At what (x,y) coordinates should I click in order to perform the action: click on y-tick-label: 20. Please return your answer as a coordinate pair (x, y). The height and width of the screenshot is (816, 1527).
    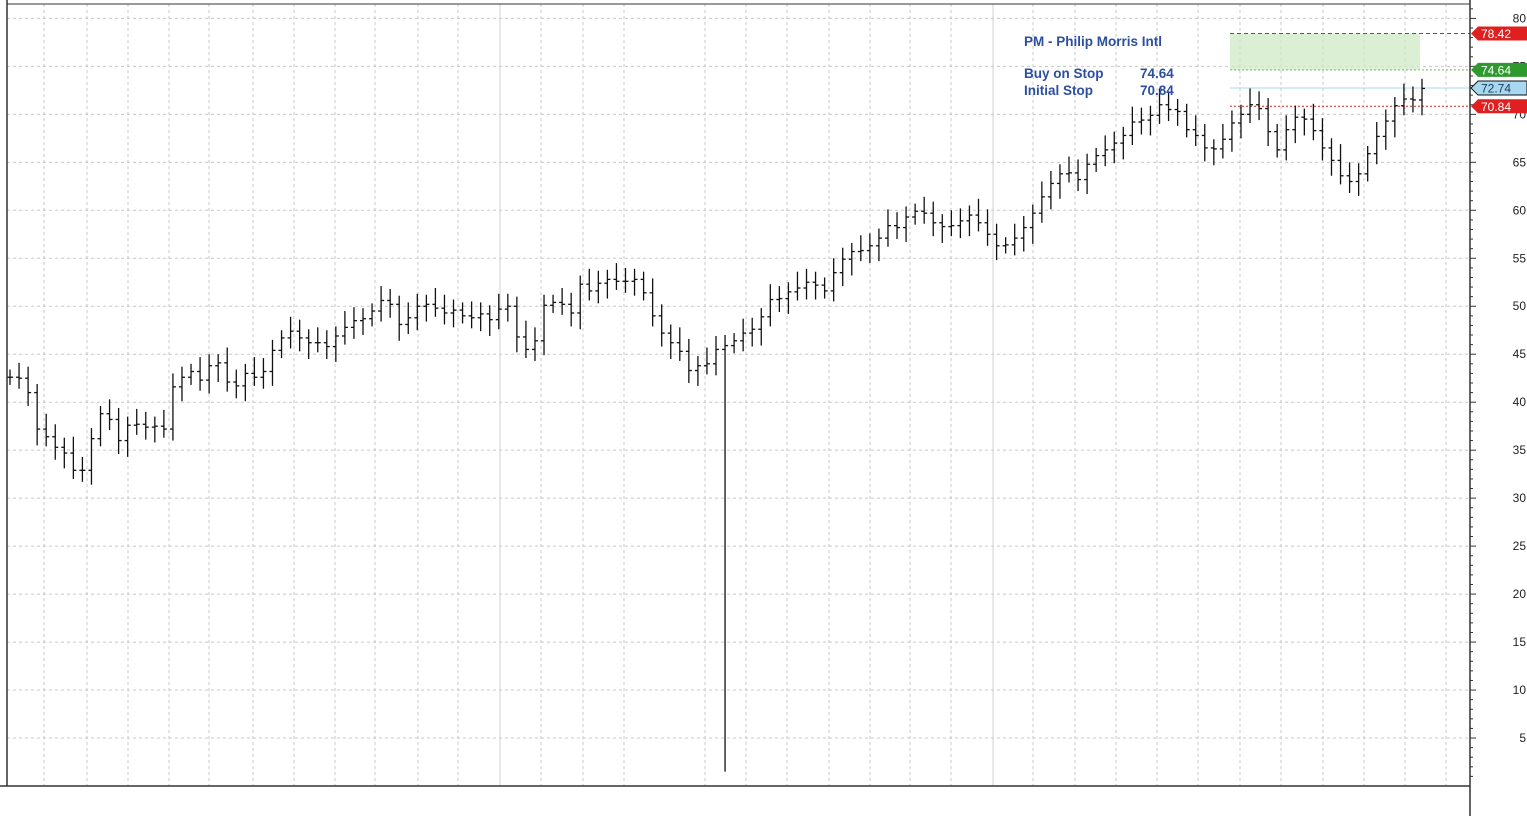
    Looking at the image, I should click on (1520, 594).